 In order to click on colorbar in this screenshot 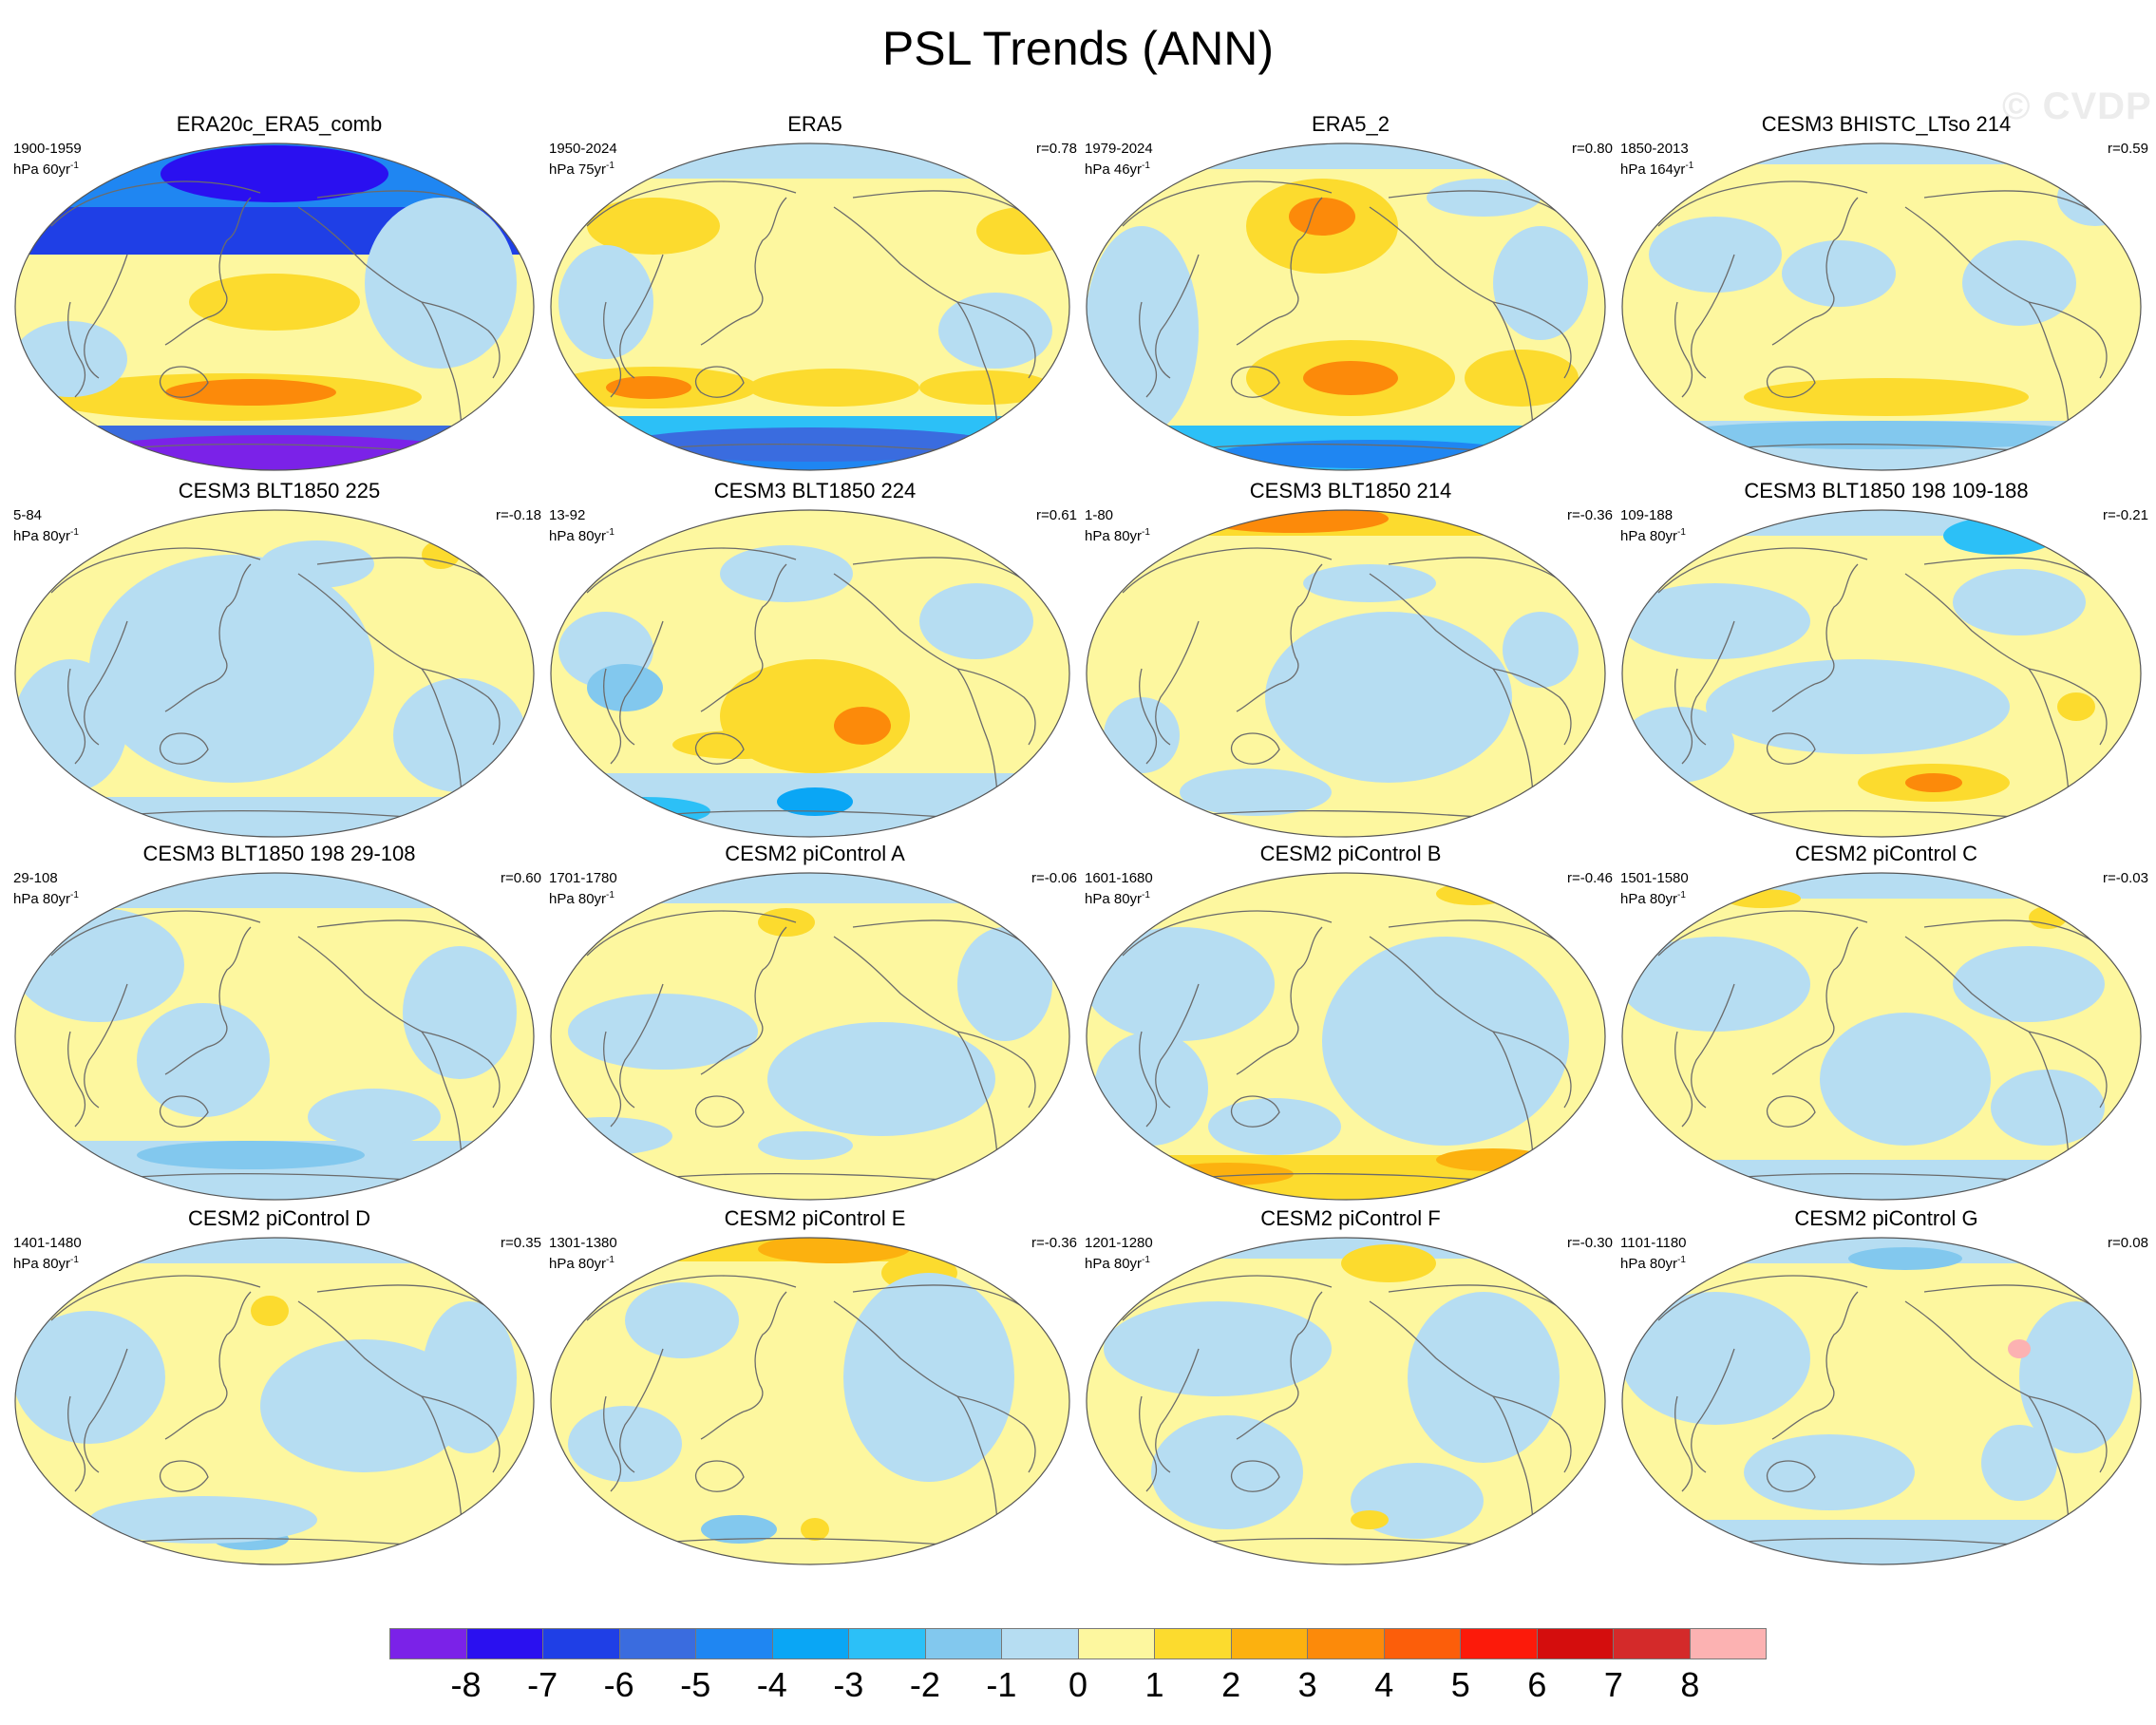, I will do `click(1078, 1643)`.